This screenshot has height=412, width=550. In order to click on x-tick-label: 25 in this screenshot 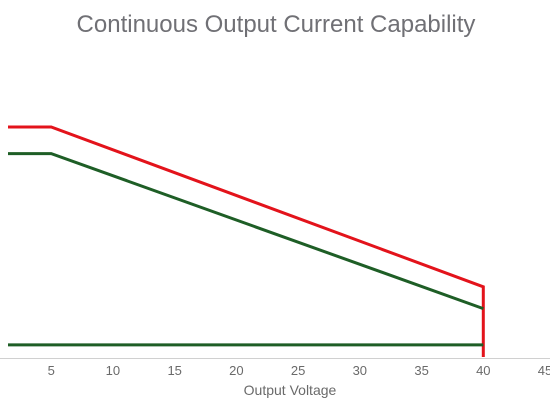, I will do `click(298, 370)`.